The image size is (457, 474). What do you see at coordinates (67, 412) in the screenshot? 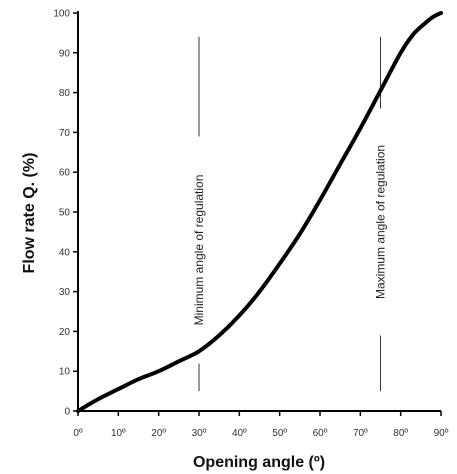
I see `y-tick-label: 0` at bounding box center [67, 412].